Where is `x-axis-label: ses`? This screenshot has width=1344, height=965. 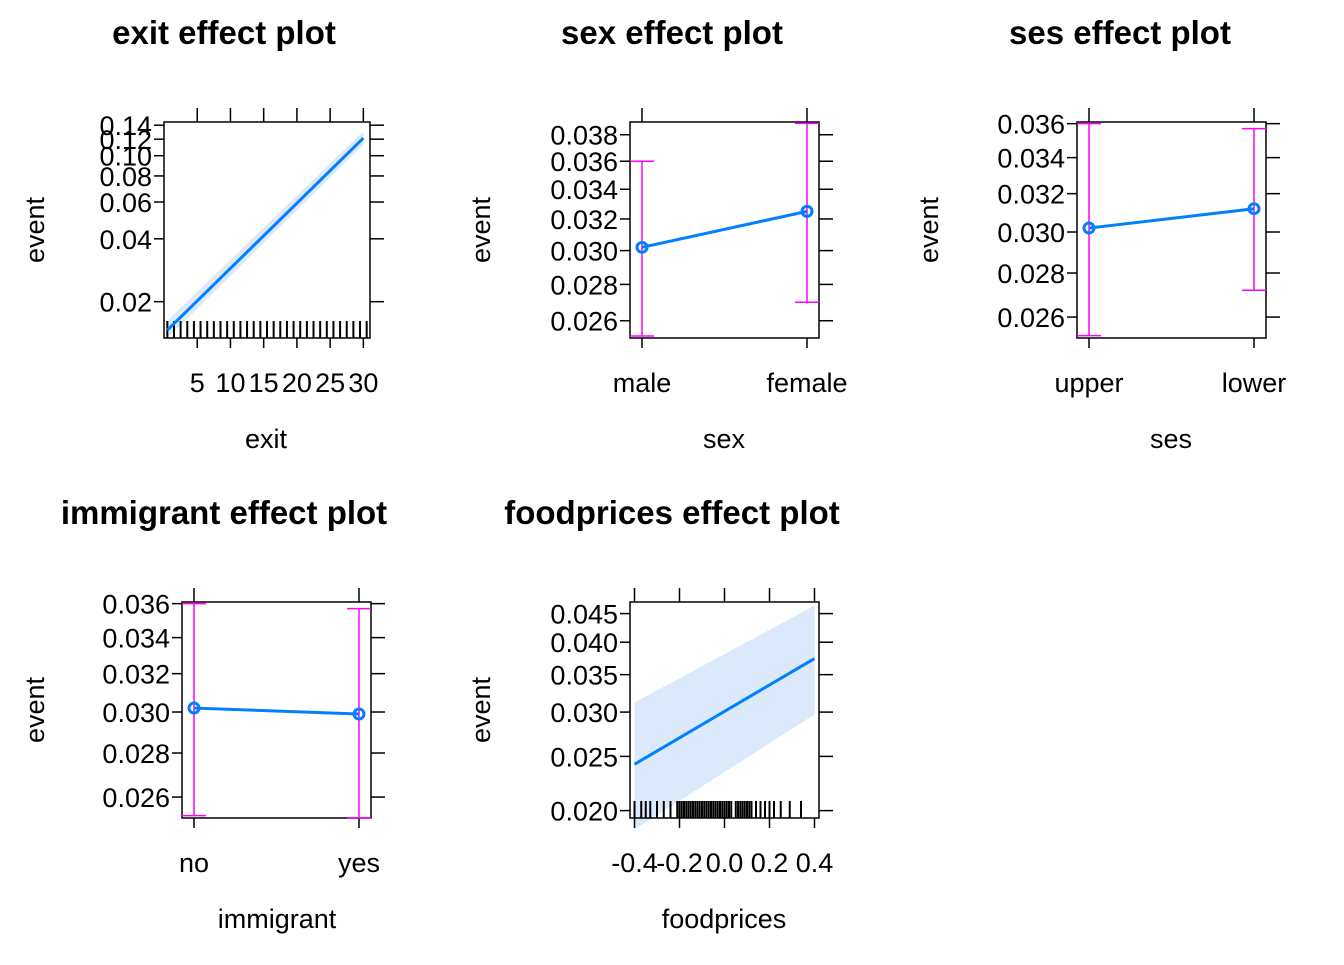
x-axis-label: ses is located at coordinates (1171, 439).